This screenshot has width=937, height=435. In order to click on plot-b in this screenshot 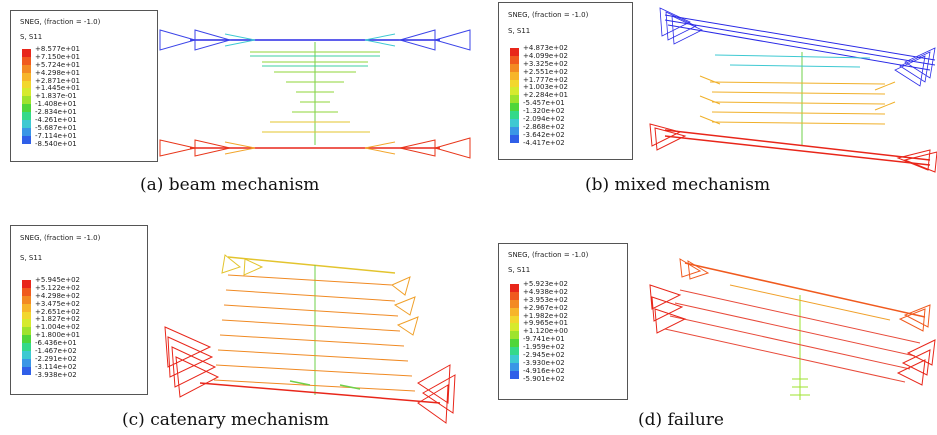, I will do `click(793, 90)`.